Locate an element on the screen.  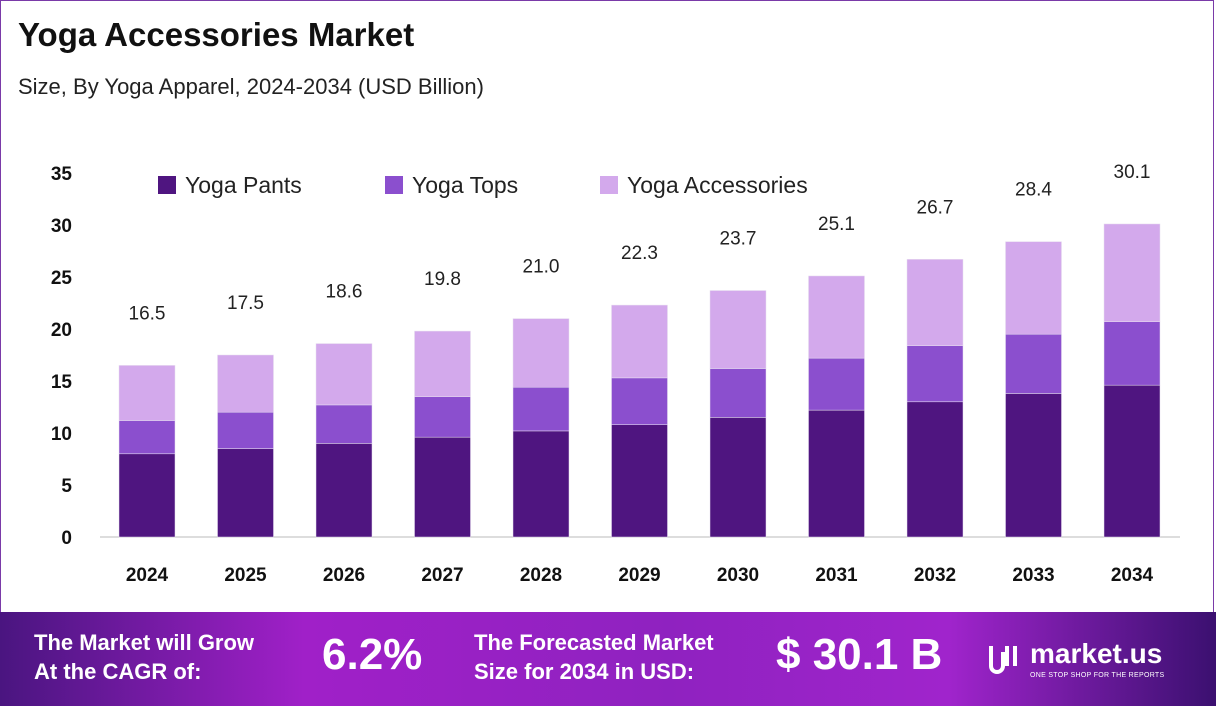
bar-total-label: 28.4 is located at coordinates (1033, 190).